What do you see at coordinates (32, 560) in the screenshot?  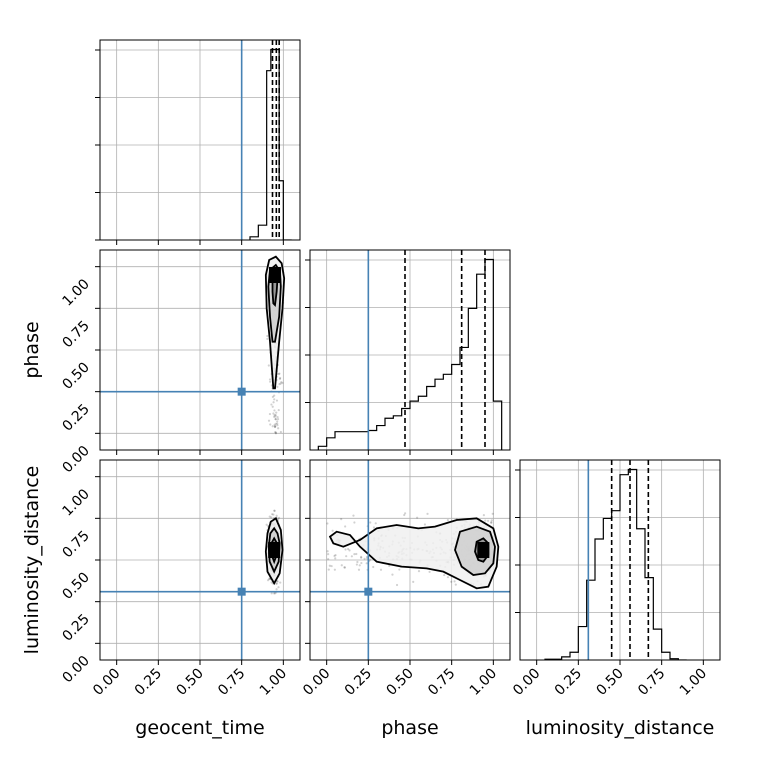 I see `y-axis-label-luminosity_distance: luminosity_distance` at bounding box center [32, 560].